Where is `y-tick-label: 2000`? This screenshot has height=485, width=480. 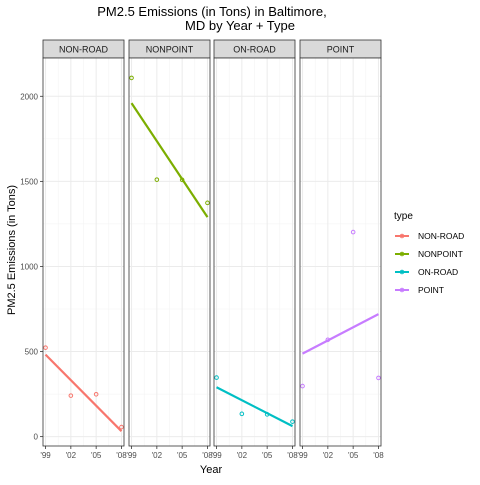
y-tick-label: 2000 is located at coordinates (29, 96).